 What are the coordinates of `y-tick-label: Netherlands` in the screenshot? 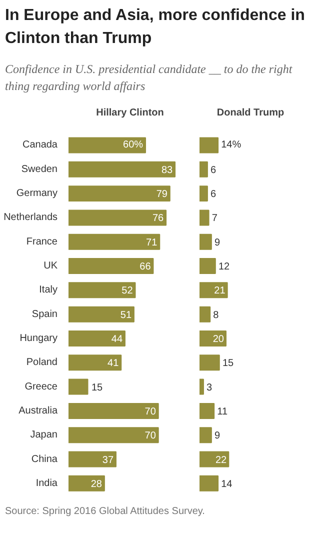 It's located at (31, 218).